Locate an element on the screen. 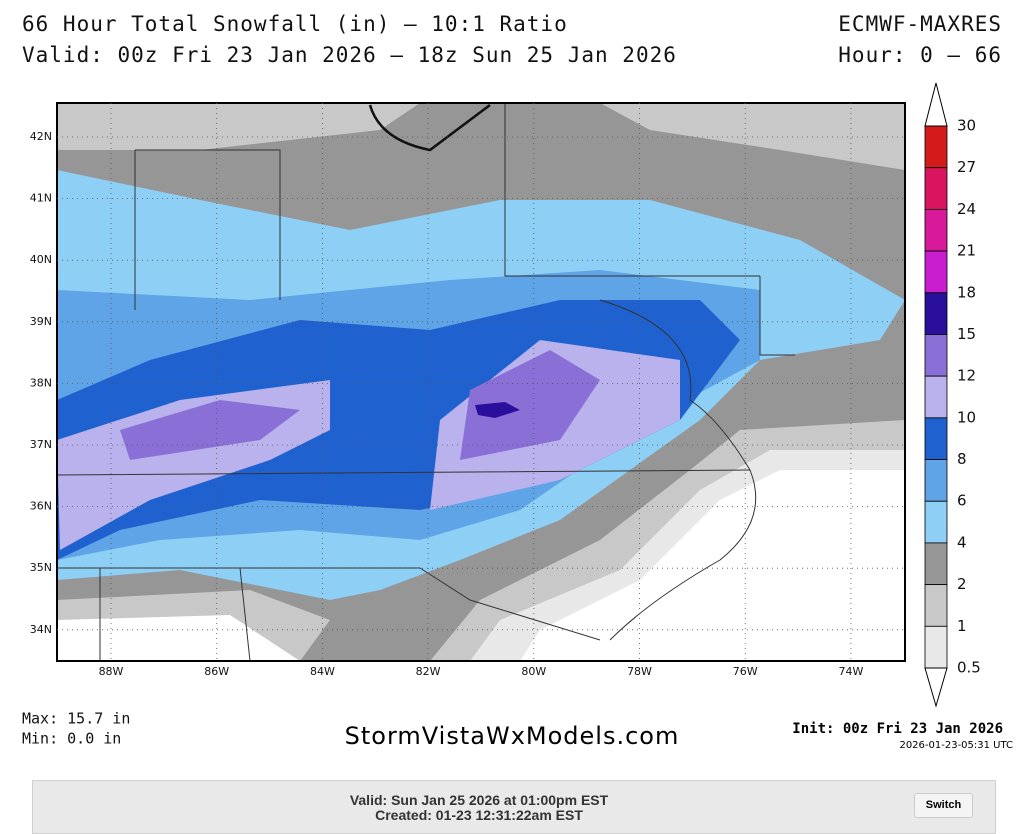 The image size is (1022, 834). lat-label: 41N is located at coordinates (41, 198).